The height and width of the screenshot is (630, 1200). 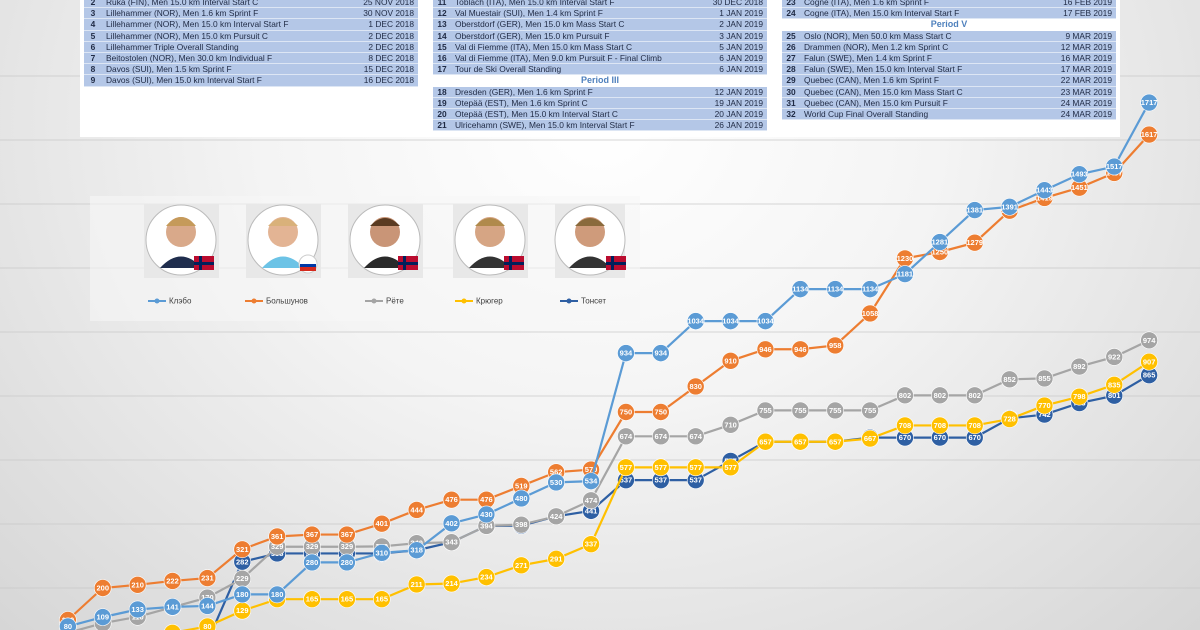 What do you see at coordinates (442, 46) in the screenshot?
I see `race-number: 15` at bounding box center [442, 46].